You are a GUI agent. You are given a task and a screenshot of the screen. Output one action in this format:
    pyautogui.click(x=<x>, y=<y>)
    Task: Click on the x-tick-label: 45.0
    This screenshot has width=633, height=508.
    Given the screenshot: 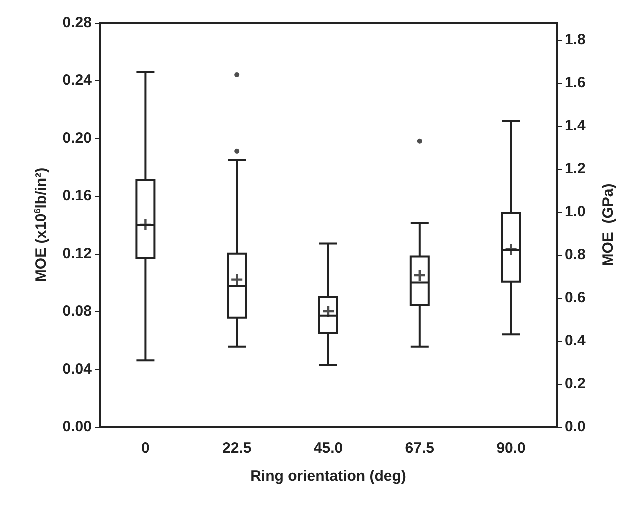 What is the action you would take?
    pyautogui.click(x=329, y=448)
    